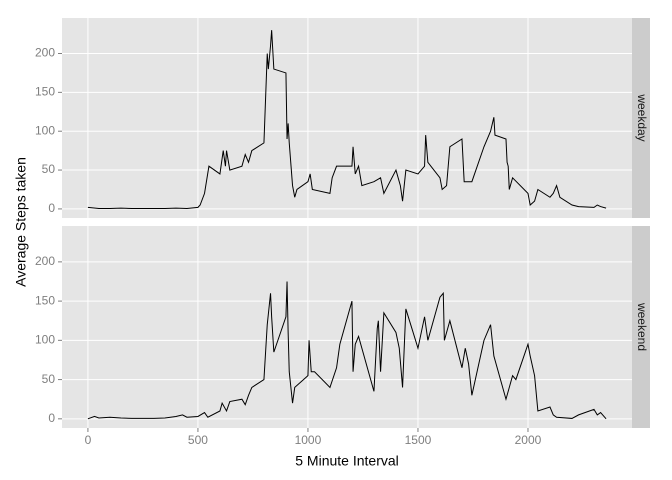 The image size is (672, 480). Describe the element at coordinates (88, 440) in the screenshot. I see `x-tick-label: 0` at that location.